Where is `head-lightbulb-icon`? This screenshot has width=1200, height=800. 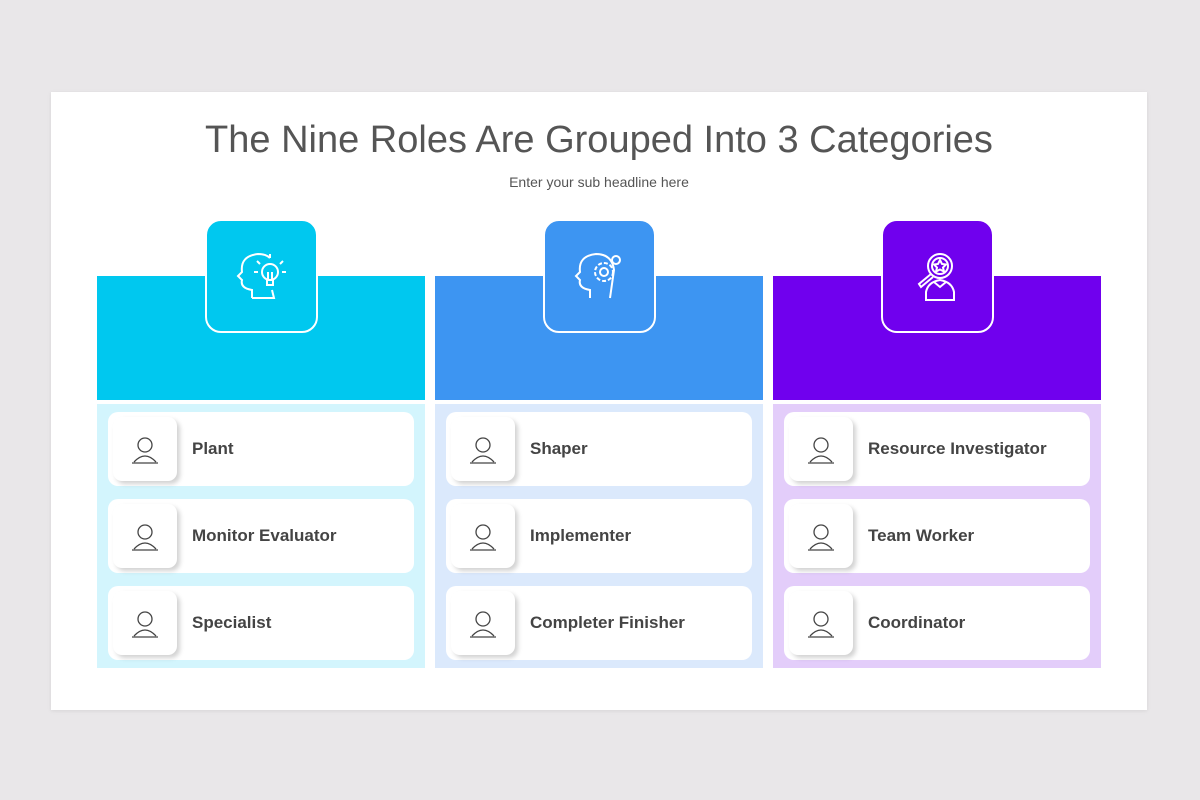
head-lightbulb-icon is located at coordinates (261, 276).